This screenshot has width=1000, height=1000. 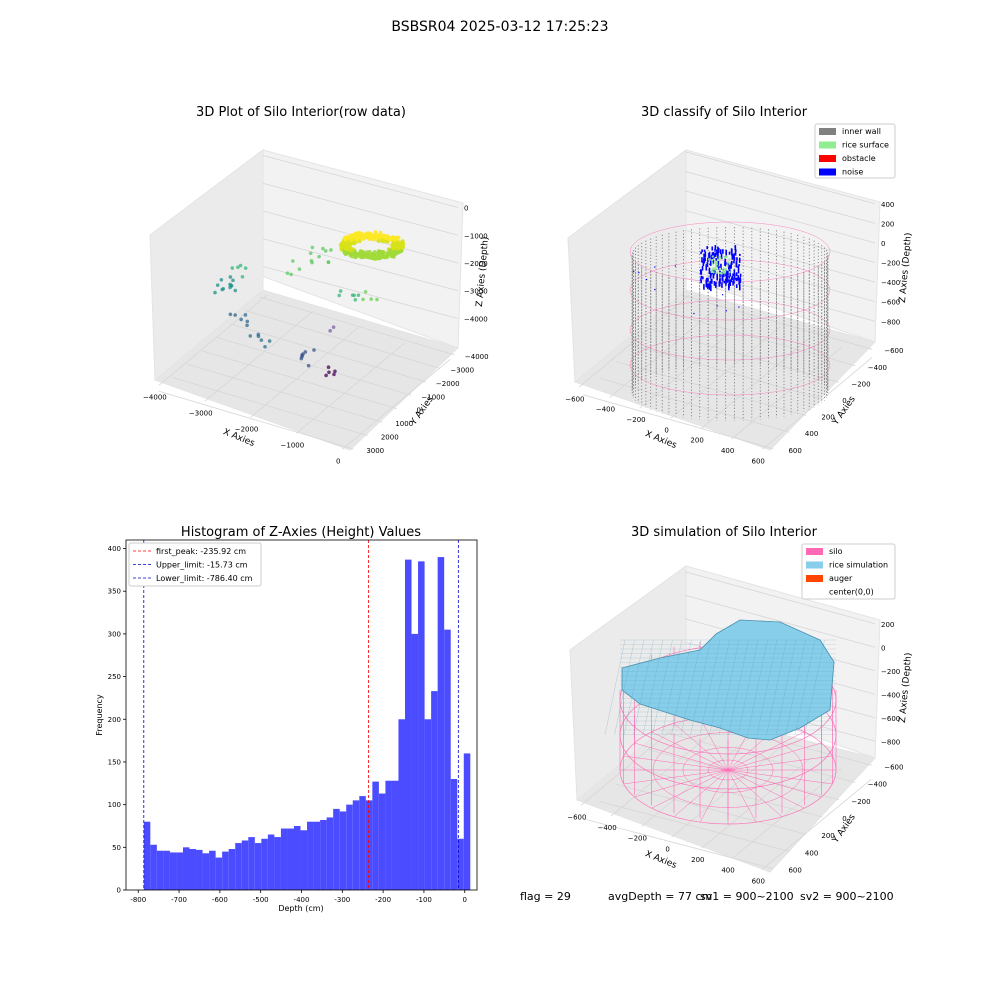 What do you see at coordinates (844, 401) in the screenshot?
I see `y-tick-label: 0` at bounding box center [844, 401].